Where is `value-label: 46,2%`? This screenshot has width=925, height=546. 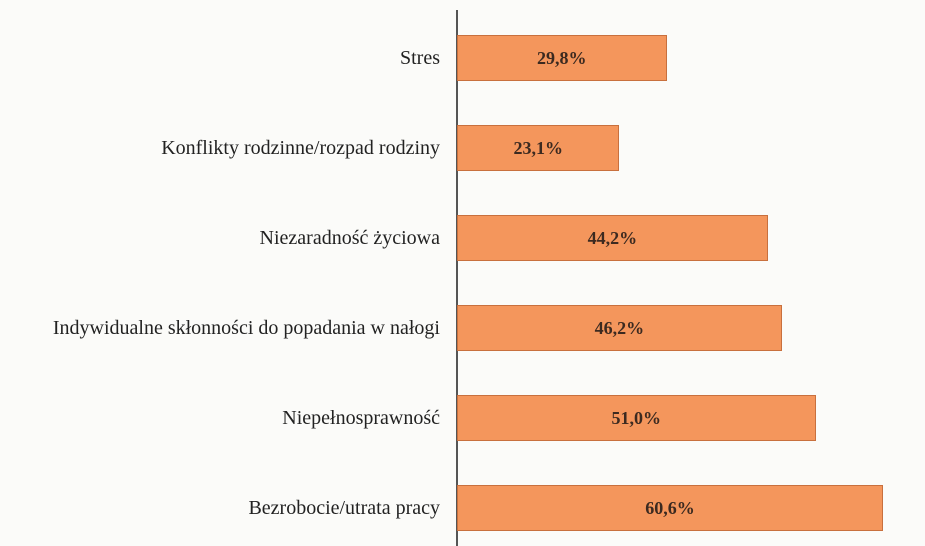 value-label: 46,2% is located at coordinates (619, 327).